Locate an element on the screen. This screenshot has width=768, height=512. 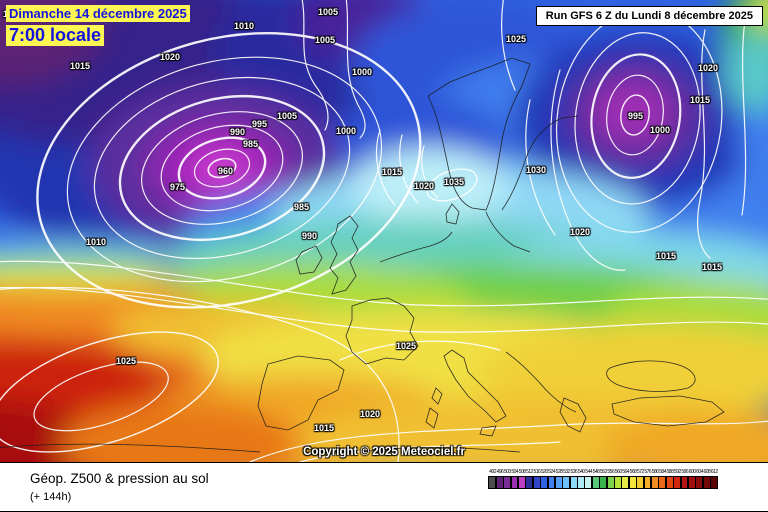
forecast-hour: (+ 144h) is located at coordinates (51, 497).